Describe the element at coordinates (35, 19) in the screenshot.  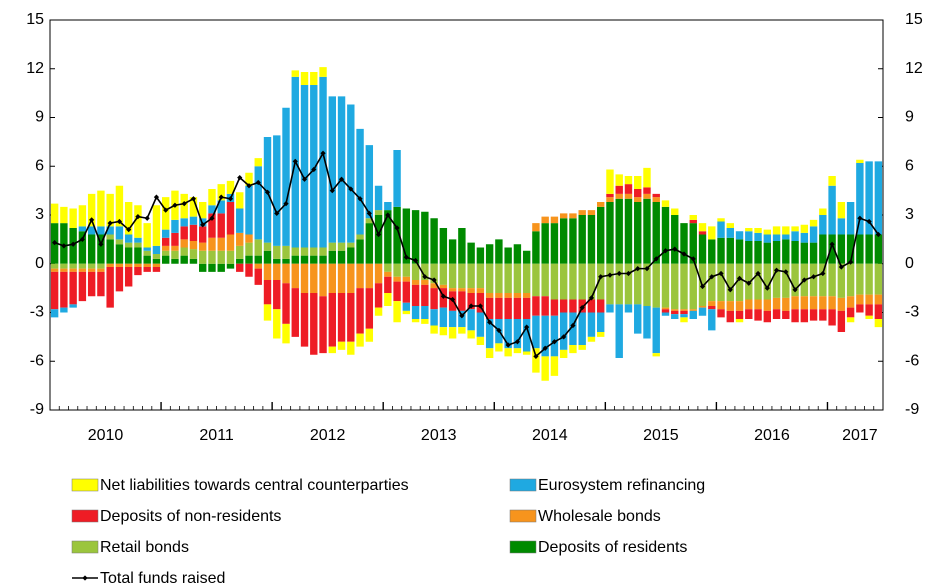
I see `y-tick-label: 15` at that location.